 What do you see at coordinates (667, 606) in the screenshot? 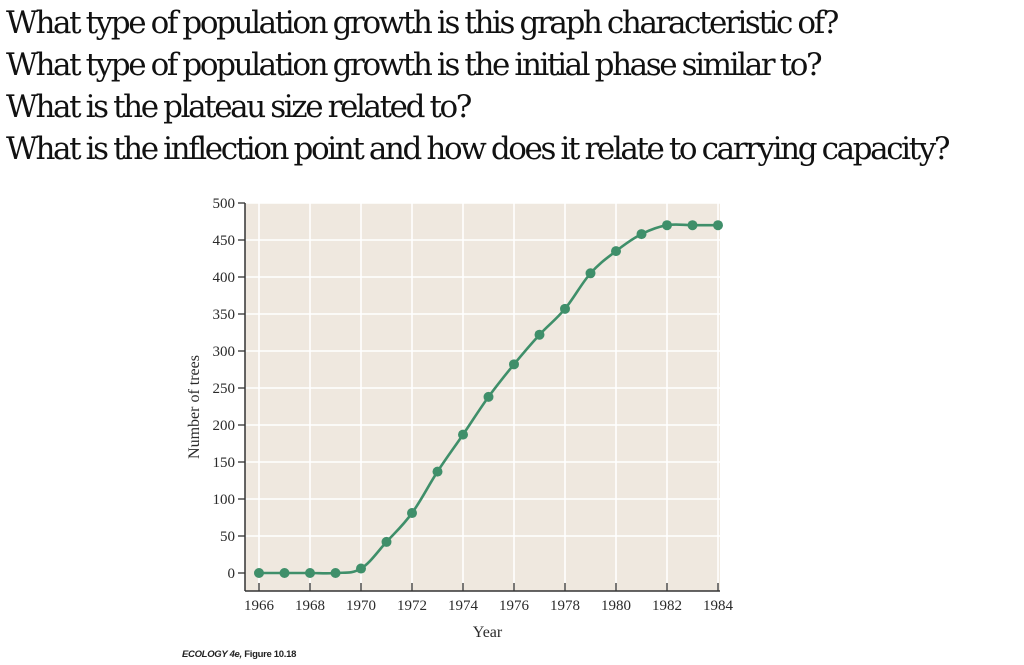
I see `x-tick-label: 1982` at bounding box center [667, 606].